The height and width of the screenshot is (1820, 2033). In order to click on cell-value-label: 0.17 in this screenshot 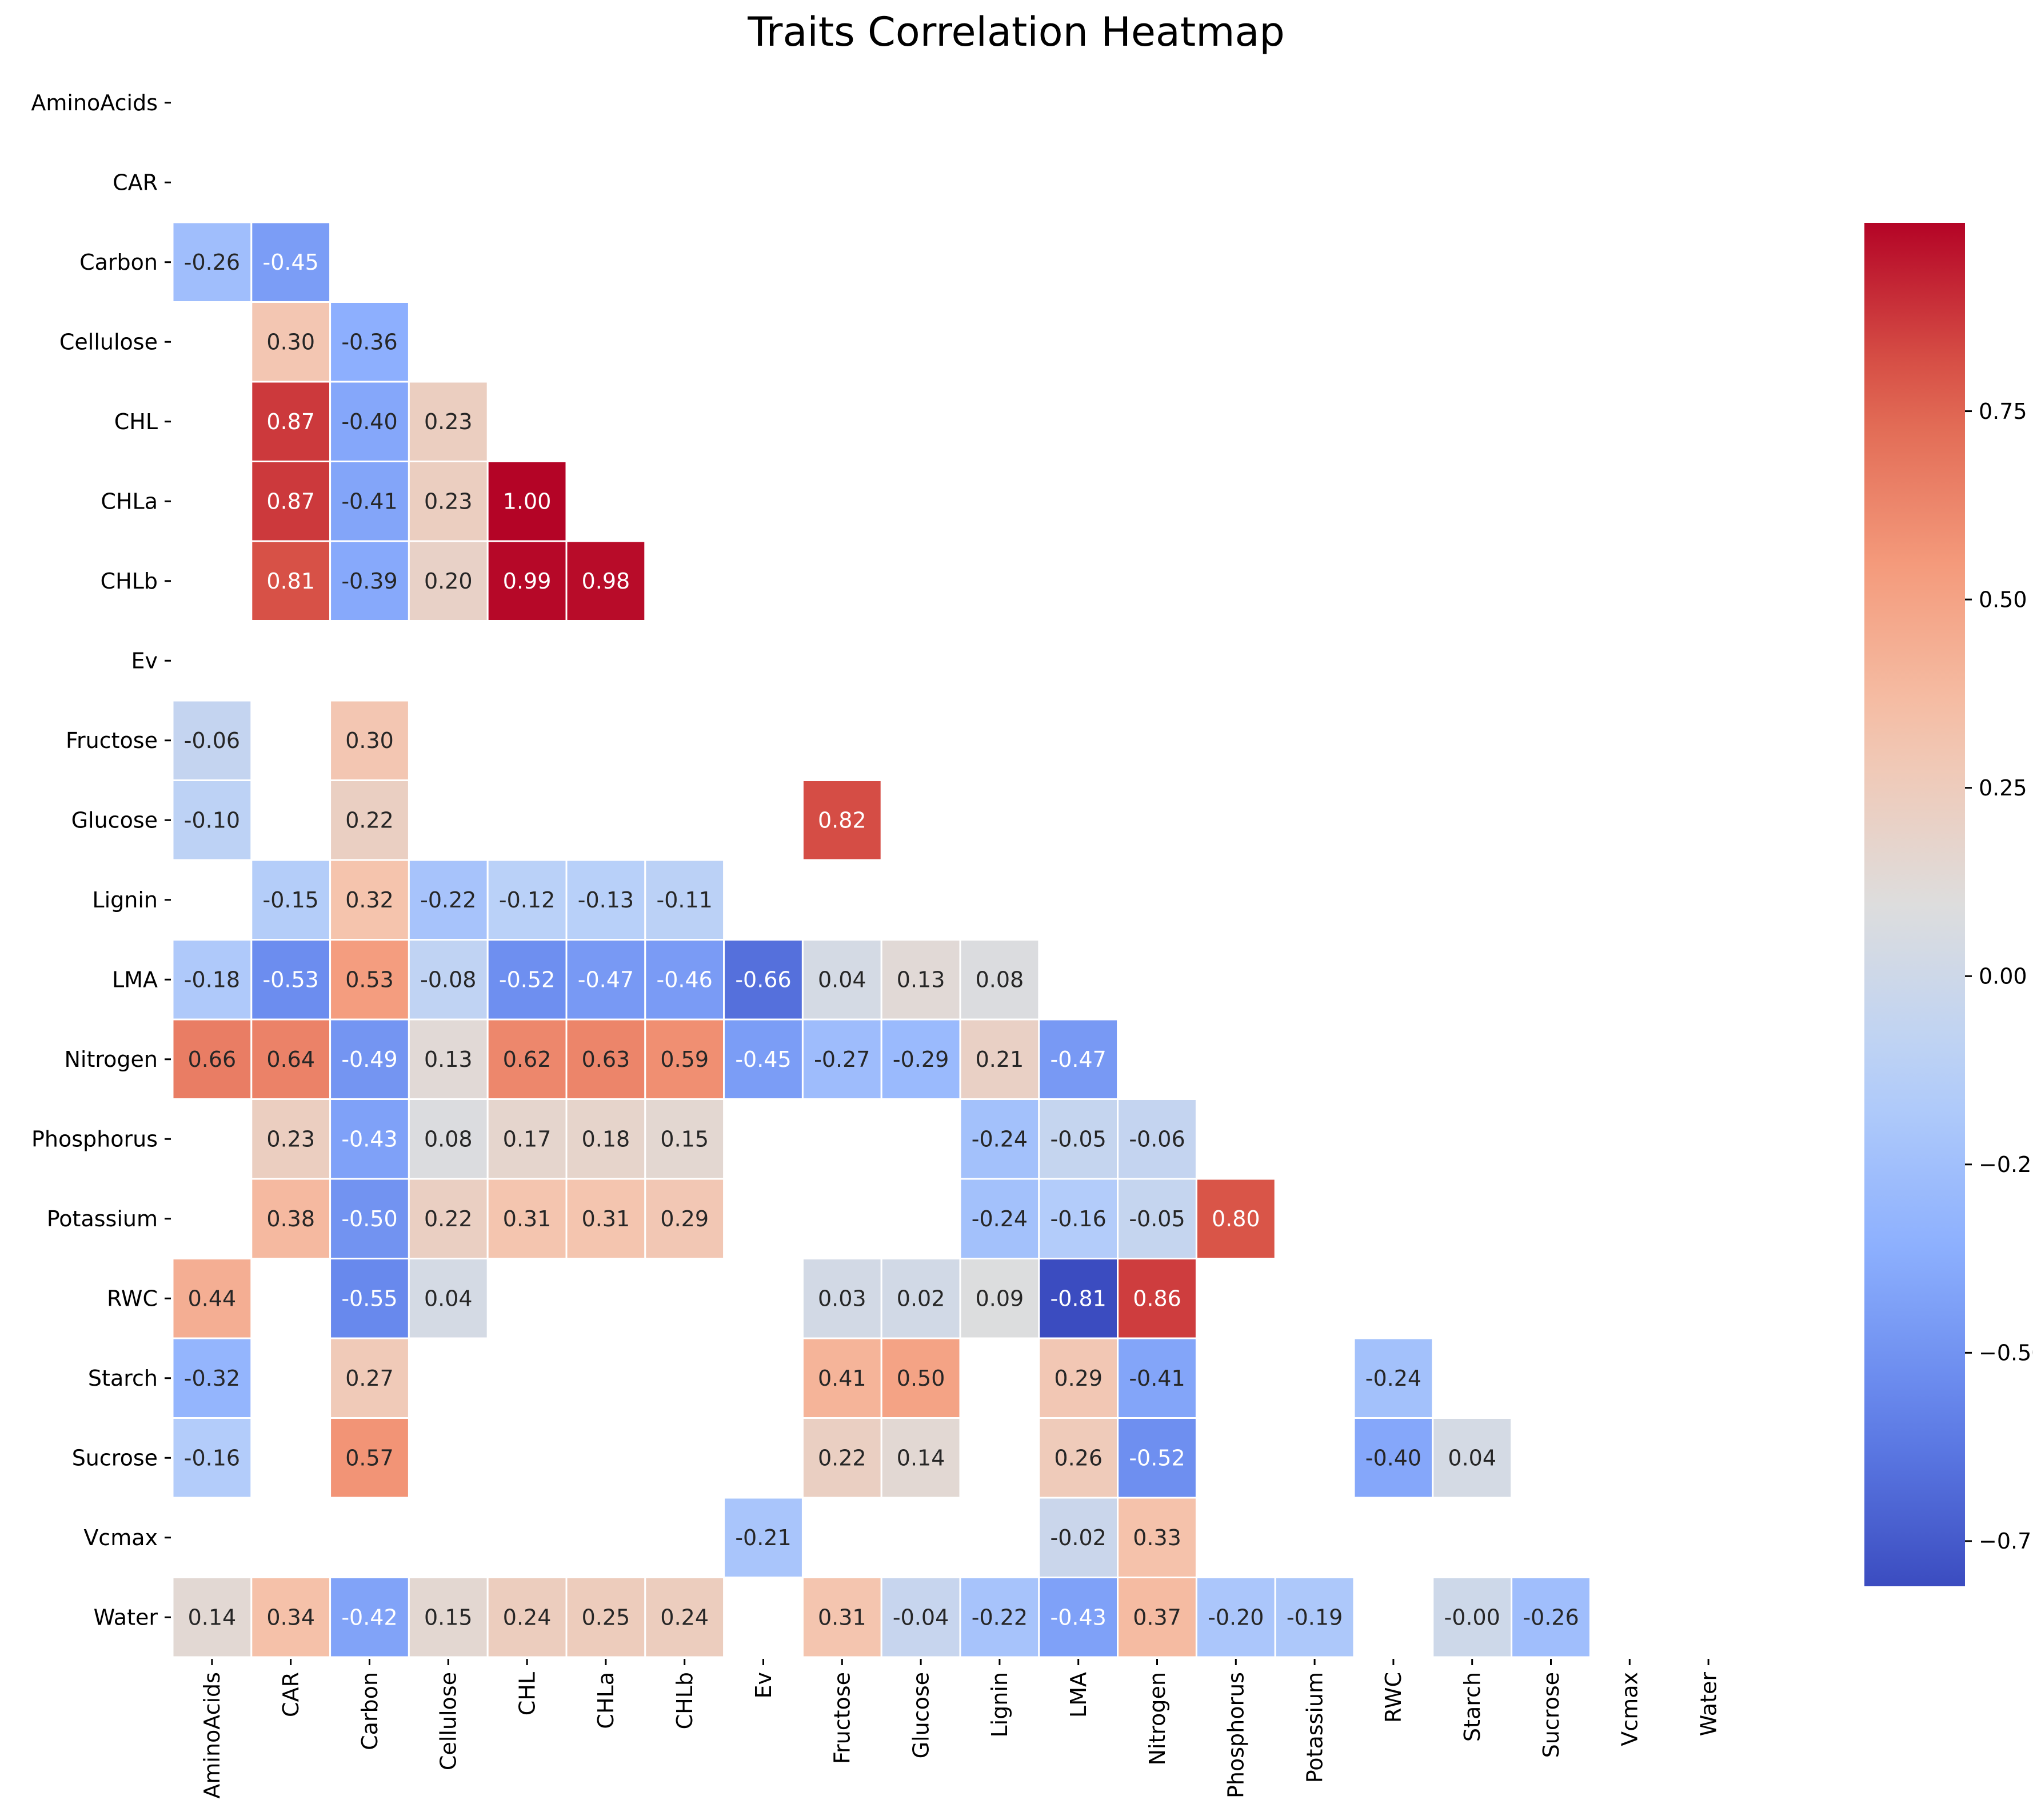, I will do `click(527, 1139)`.